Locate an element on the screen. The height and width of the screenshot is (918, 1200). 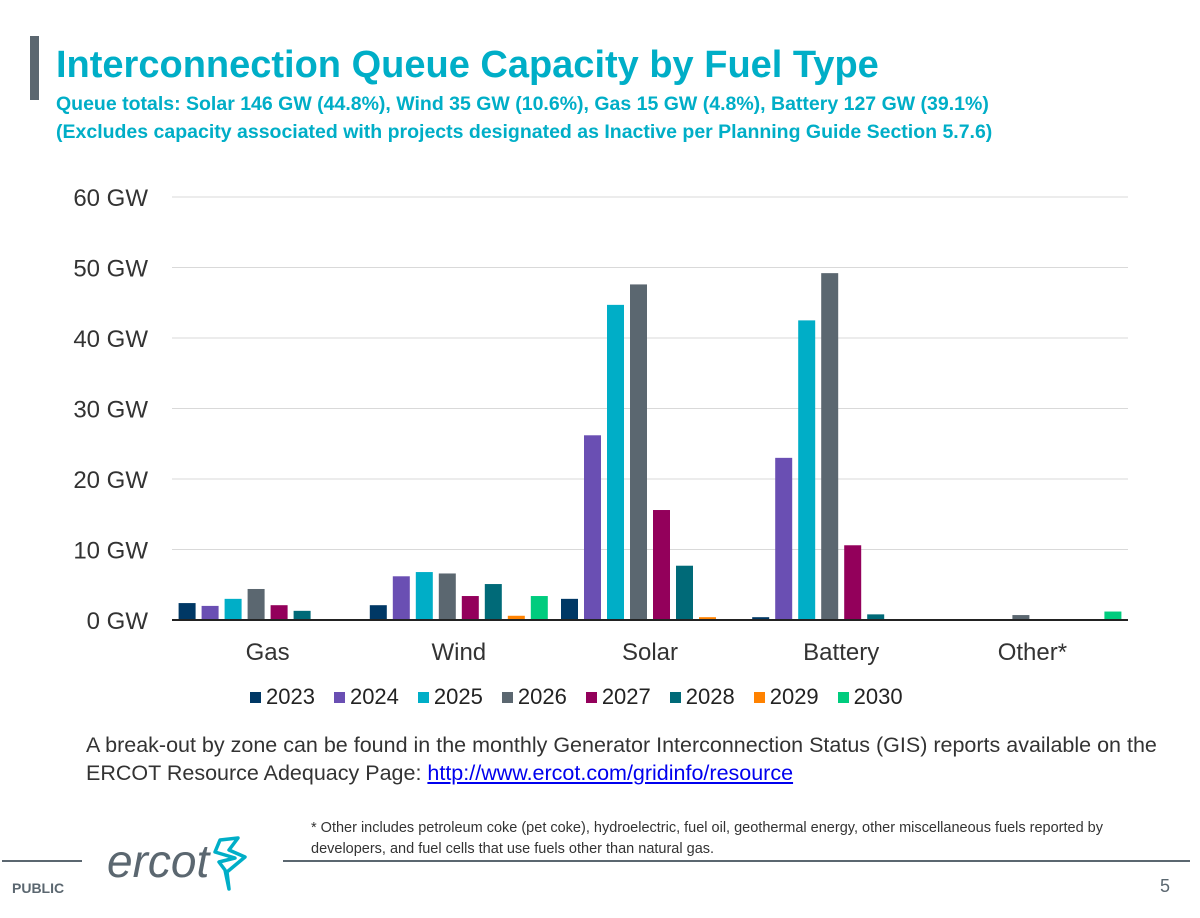
bar-solar-2025 is located at coordinates (615, 462).